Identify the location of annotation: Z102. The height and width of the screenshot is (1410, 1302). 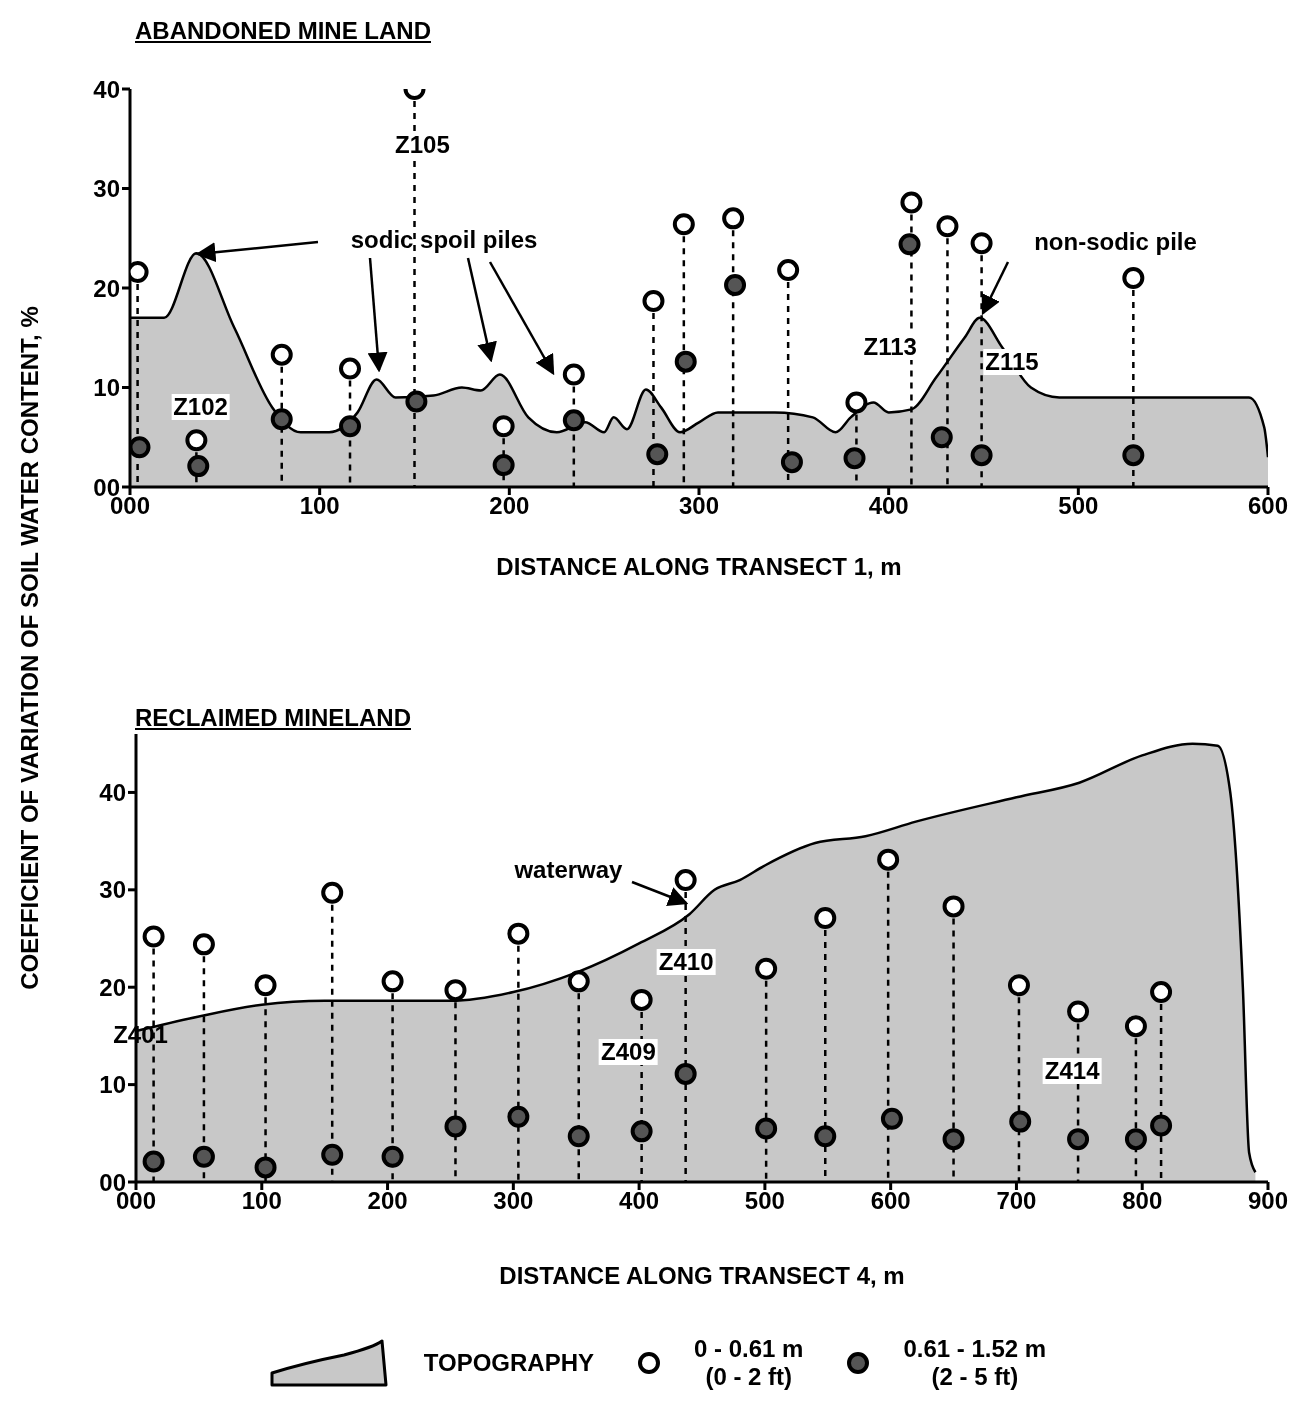
(200, 407).